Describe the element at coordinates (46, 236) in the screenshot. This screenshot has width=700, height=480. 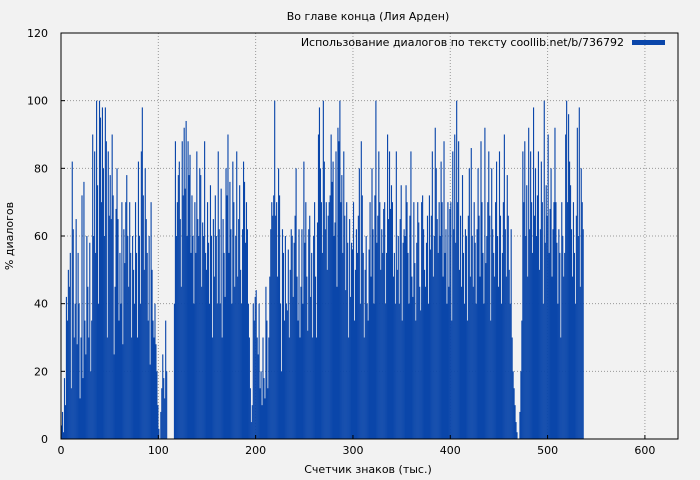
I see `y-axis-ticks: 0 20 40 60 80 100 120` at that location.